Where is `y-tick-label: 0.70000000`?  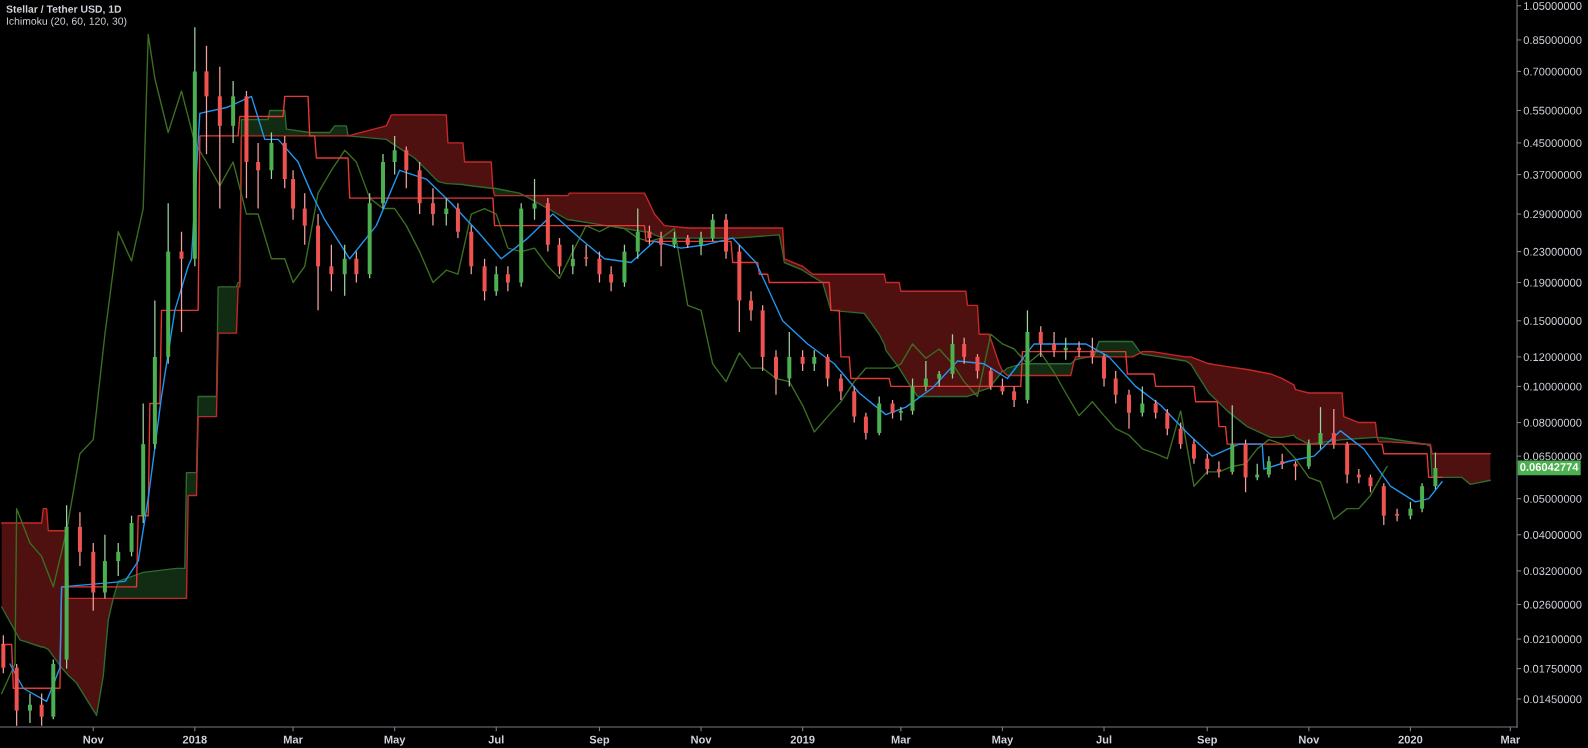
y-tick-label: 0.70000000 is located at coordinates (1552, 71).